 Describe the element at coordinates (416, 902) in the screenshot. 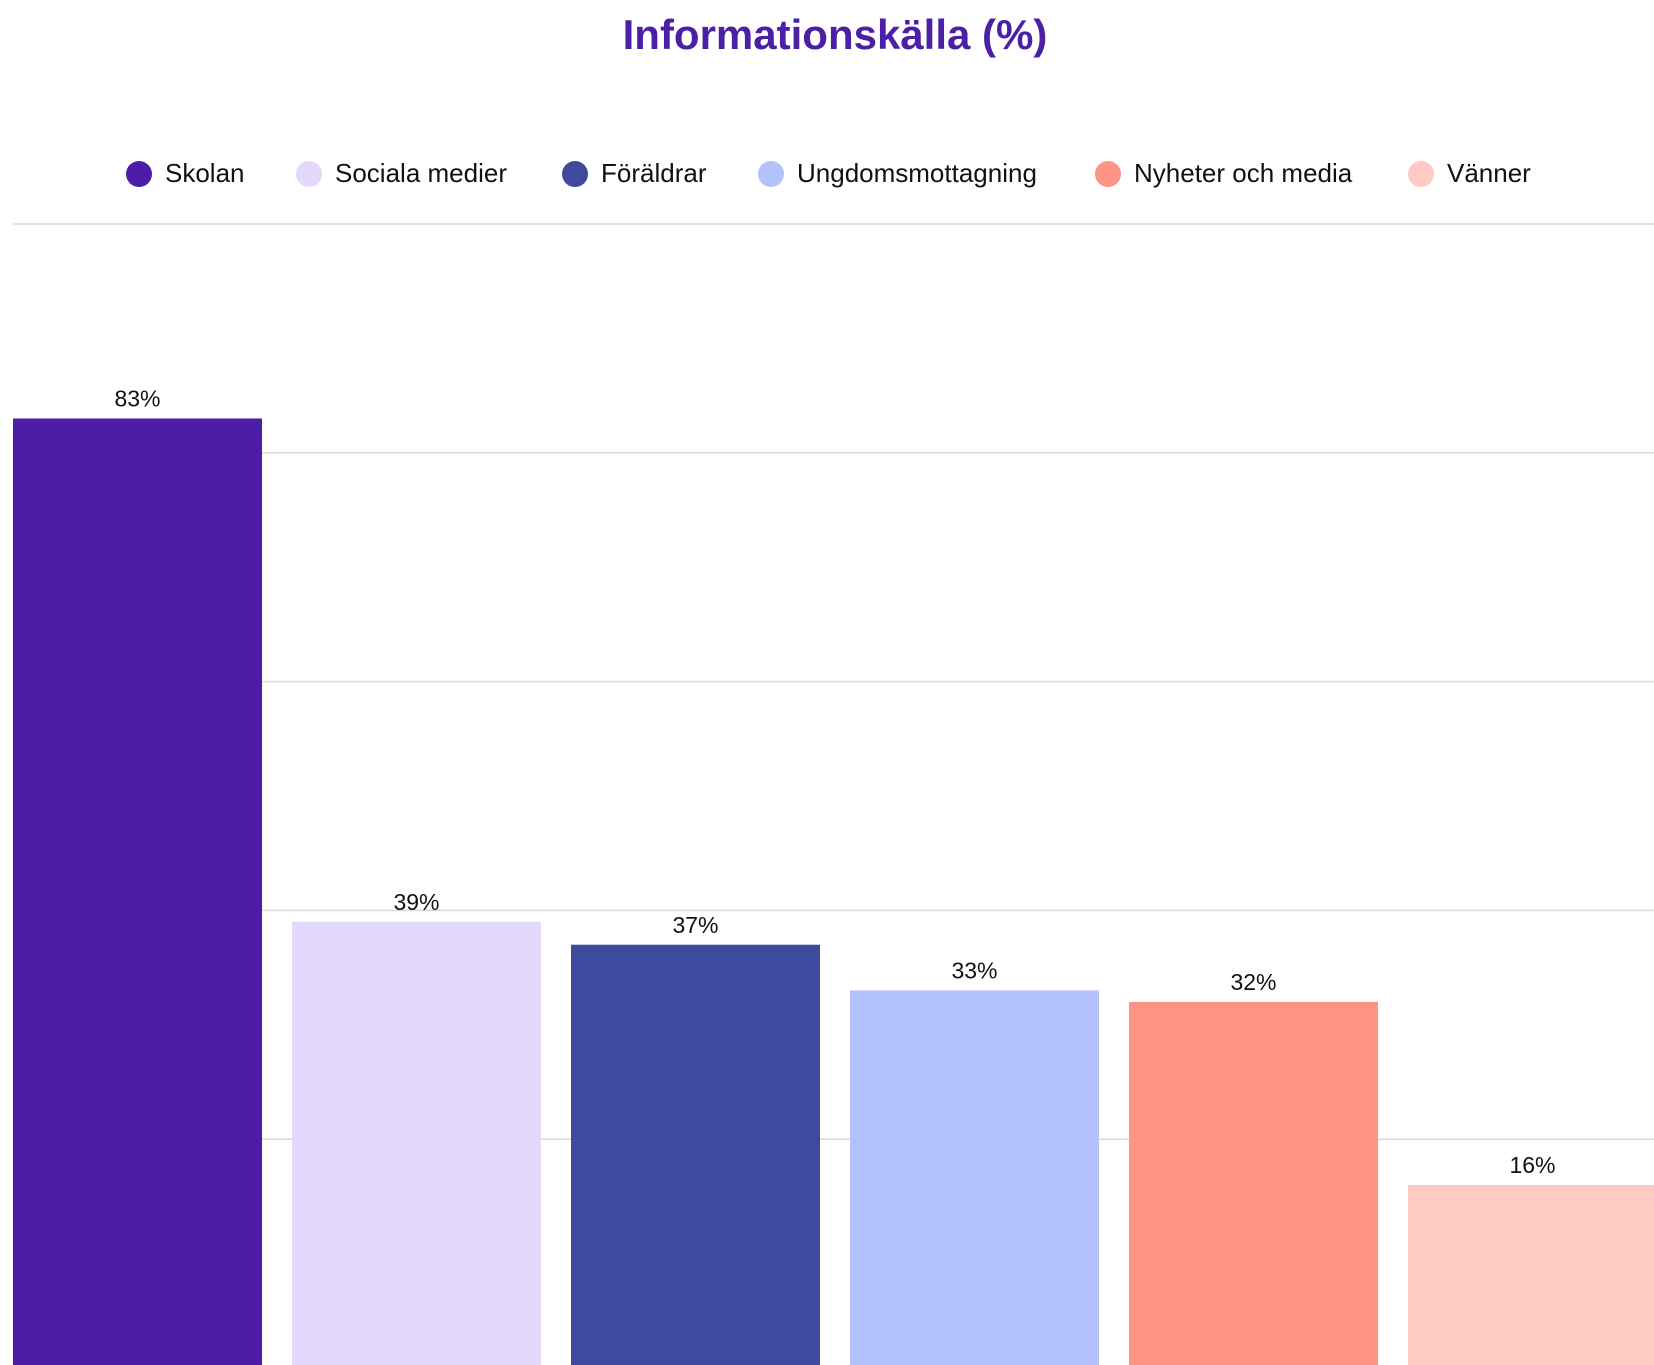

I see `value-label: 39%` at that location.